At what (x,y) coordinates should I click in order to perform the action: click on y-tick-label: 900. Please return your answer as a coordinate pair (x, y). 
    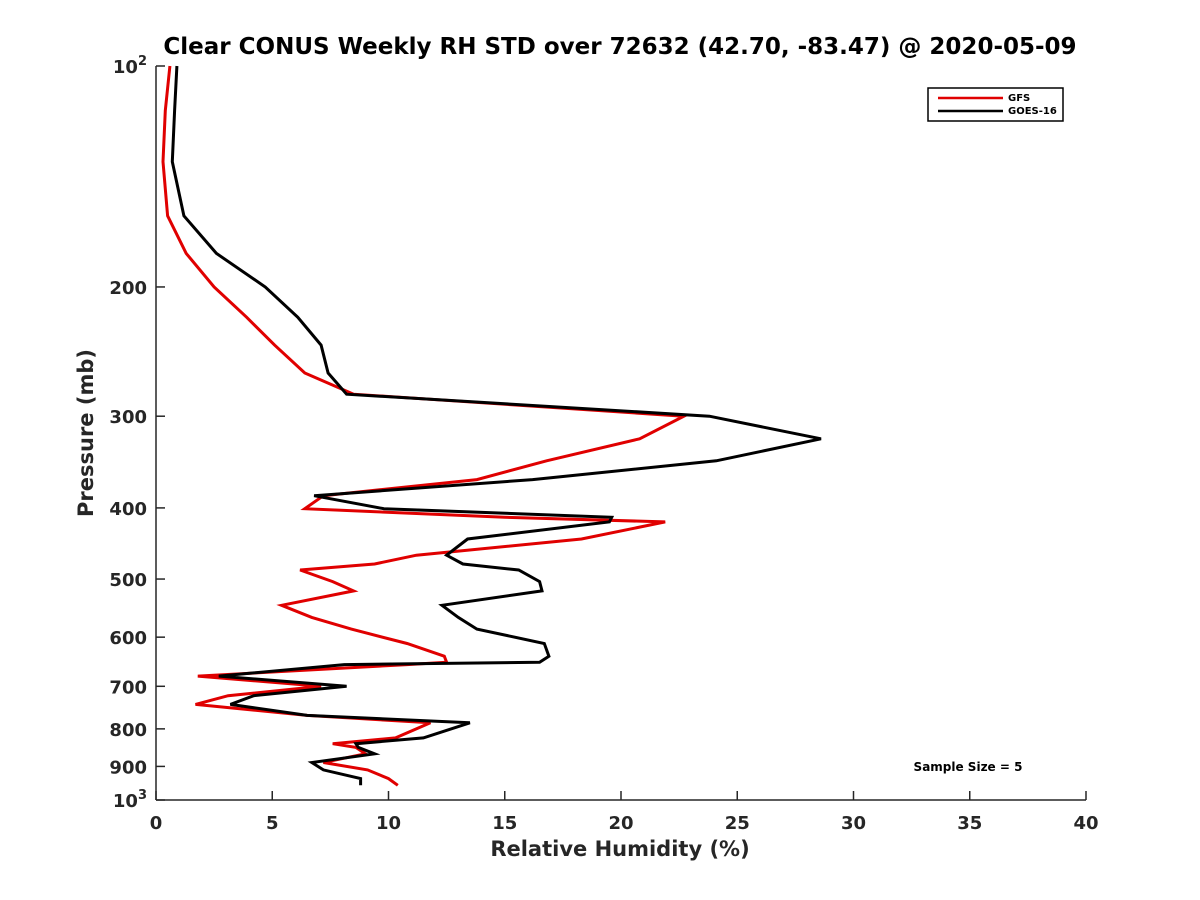
    Looking at the image, I should click on (128, 767).